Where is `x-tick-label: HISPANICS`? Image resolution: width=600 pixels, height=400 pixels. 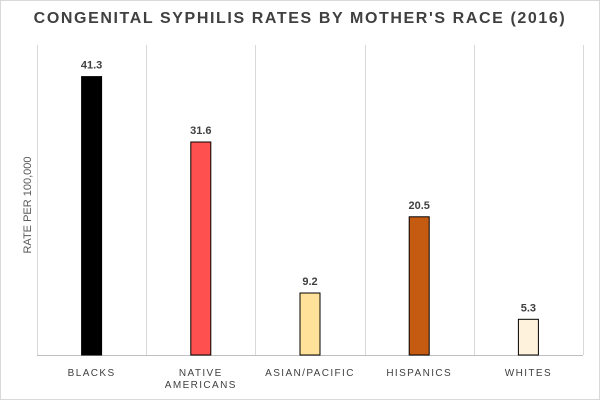 x-tick-label: HISPANICS is located at coordinates (419, 373).